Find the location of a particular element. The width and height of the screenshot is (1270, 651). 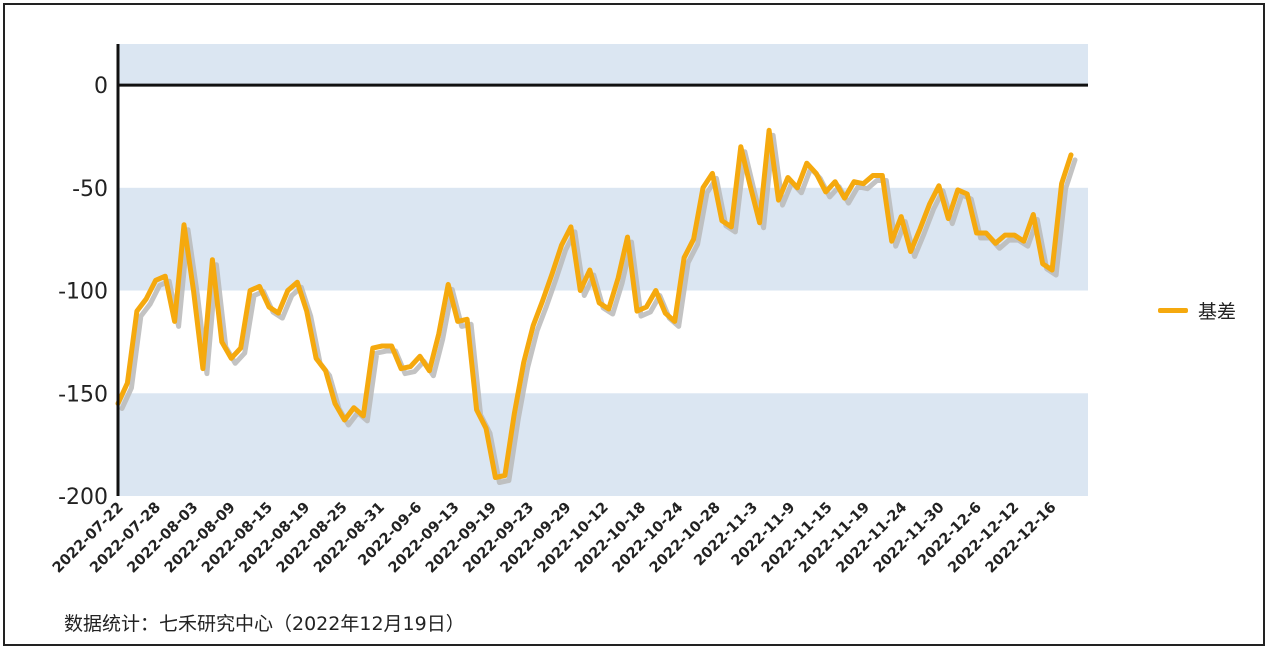

y-tick-label: -200 is located at coordinates (83, 497).